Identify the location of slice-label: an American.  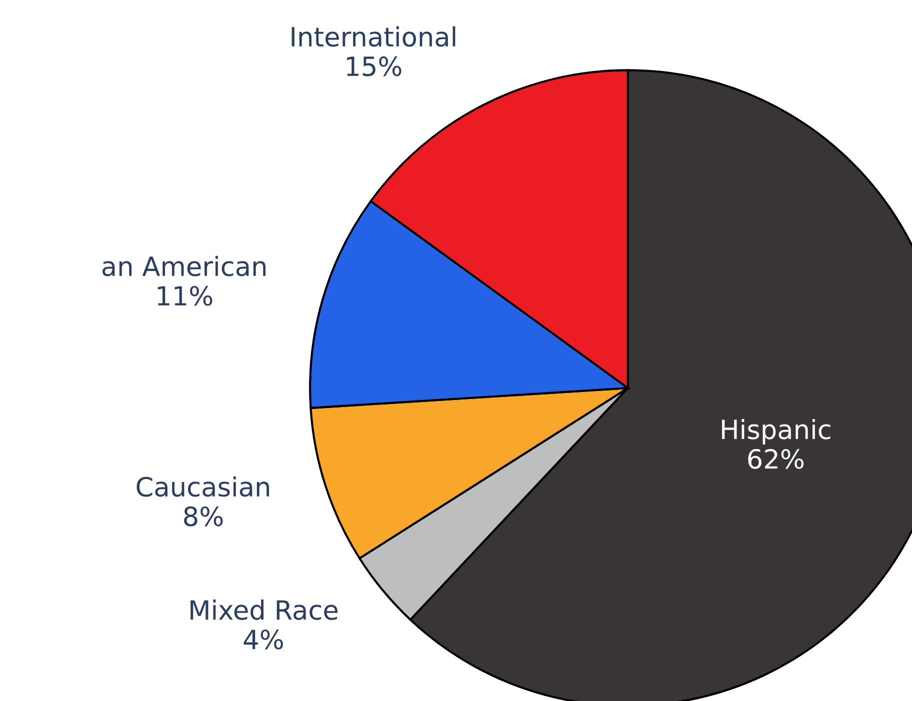
(184, 266).